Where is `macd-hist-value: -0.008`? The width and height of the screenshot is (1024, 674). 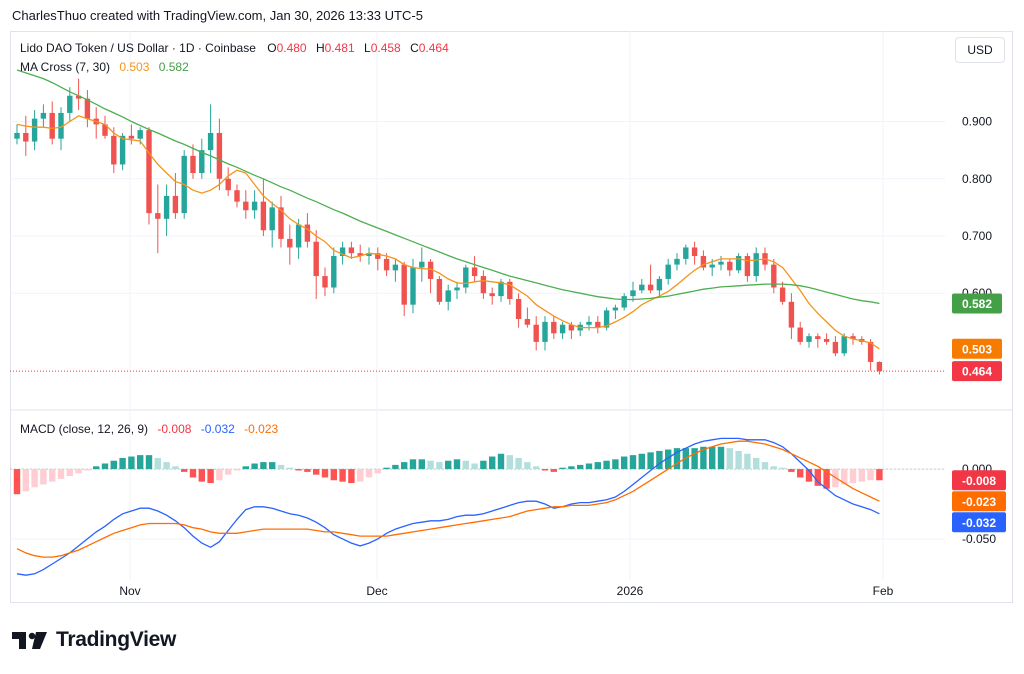
macd-hist-value: -0.008 is located at coordinates (174, 429).